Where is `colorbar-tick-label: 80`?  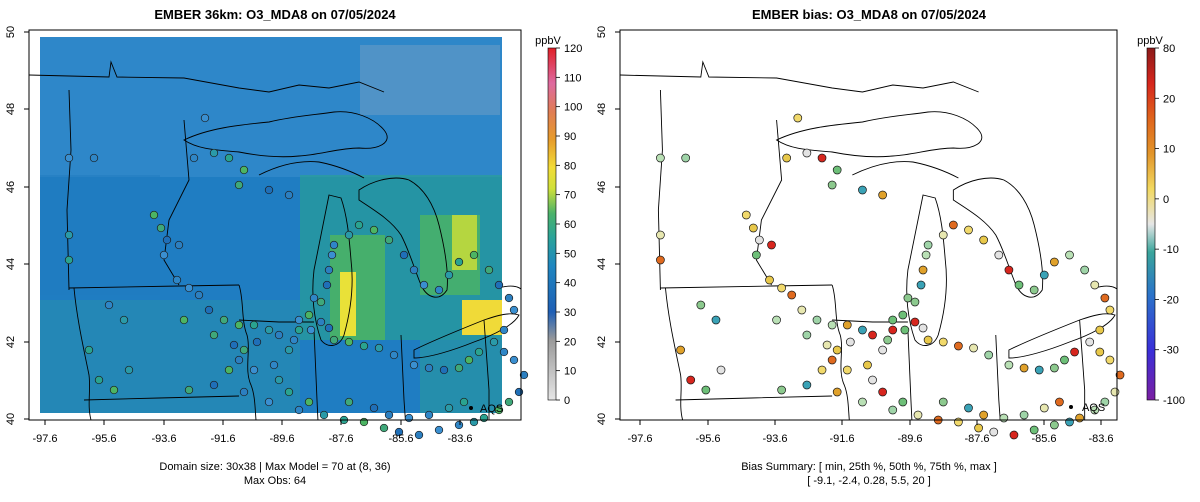 colorbar-tick-label: 80 is located at coordinates (570, 166).